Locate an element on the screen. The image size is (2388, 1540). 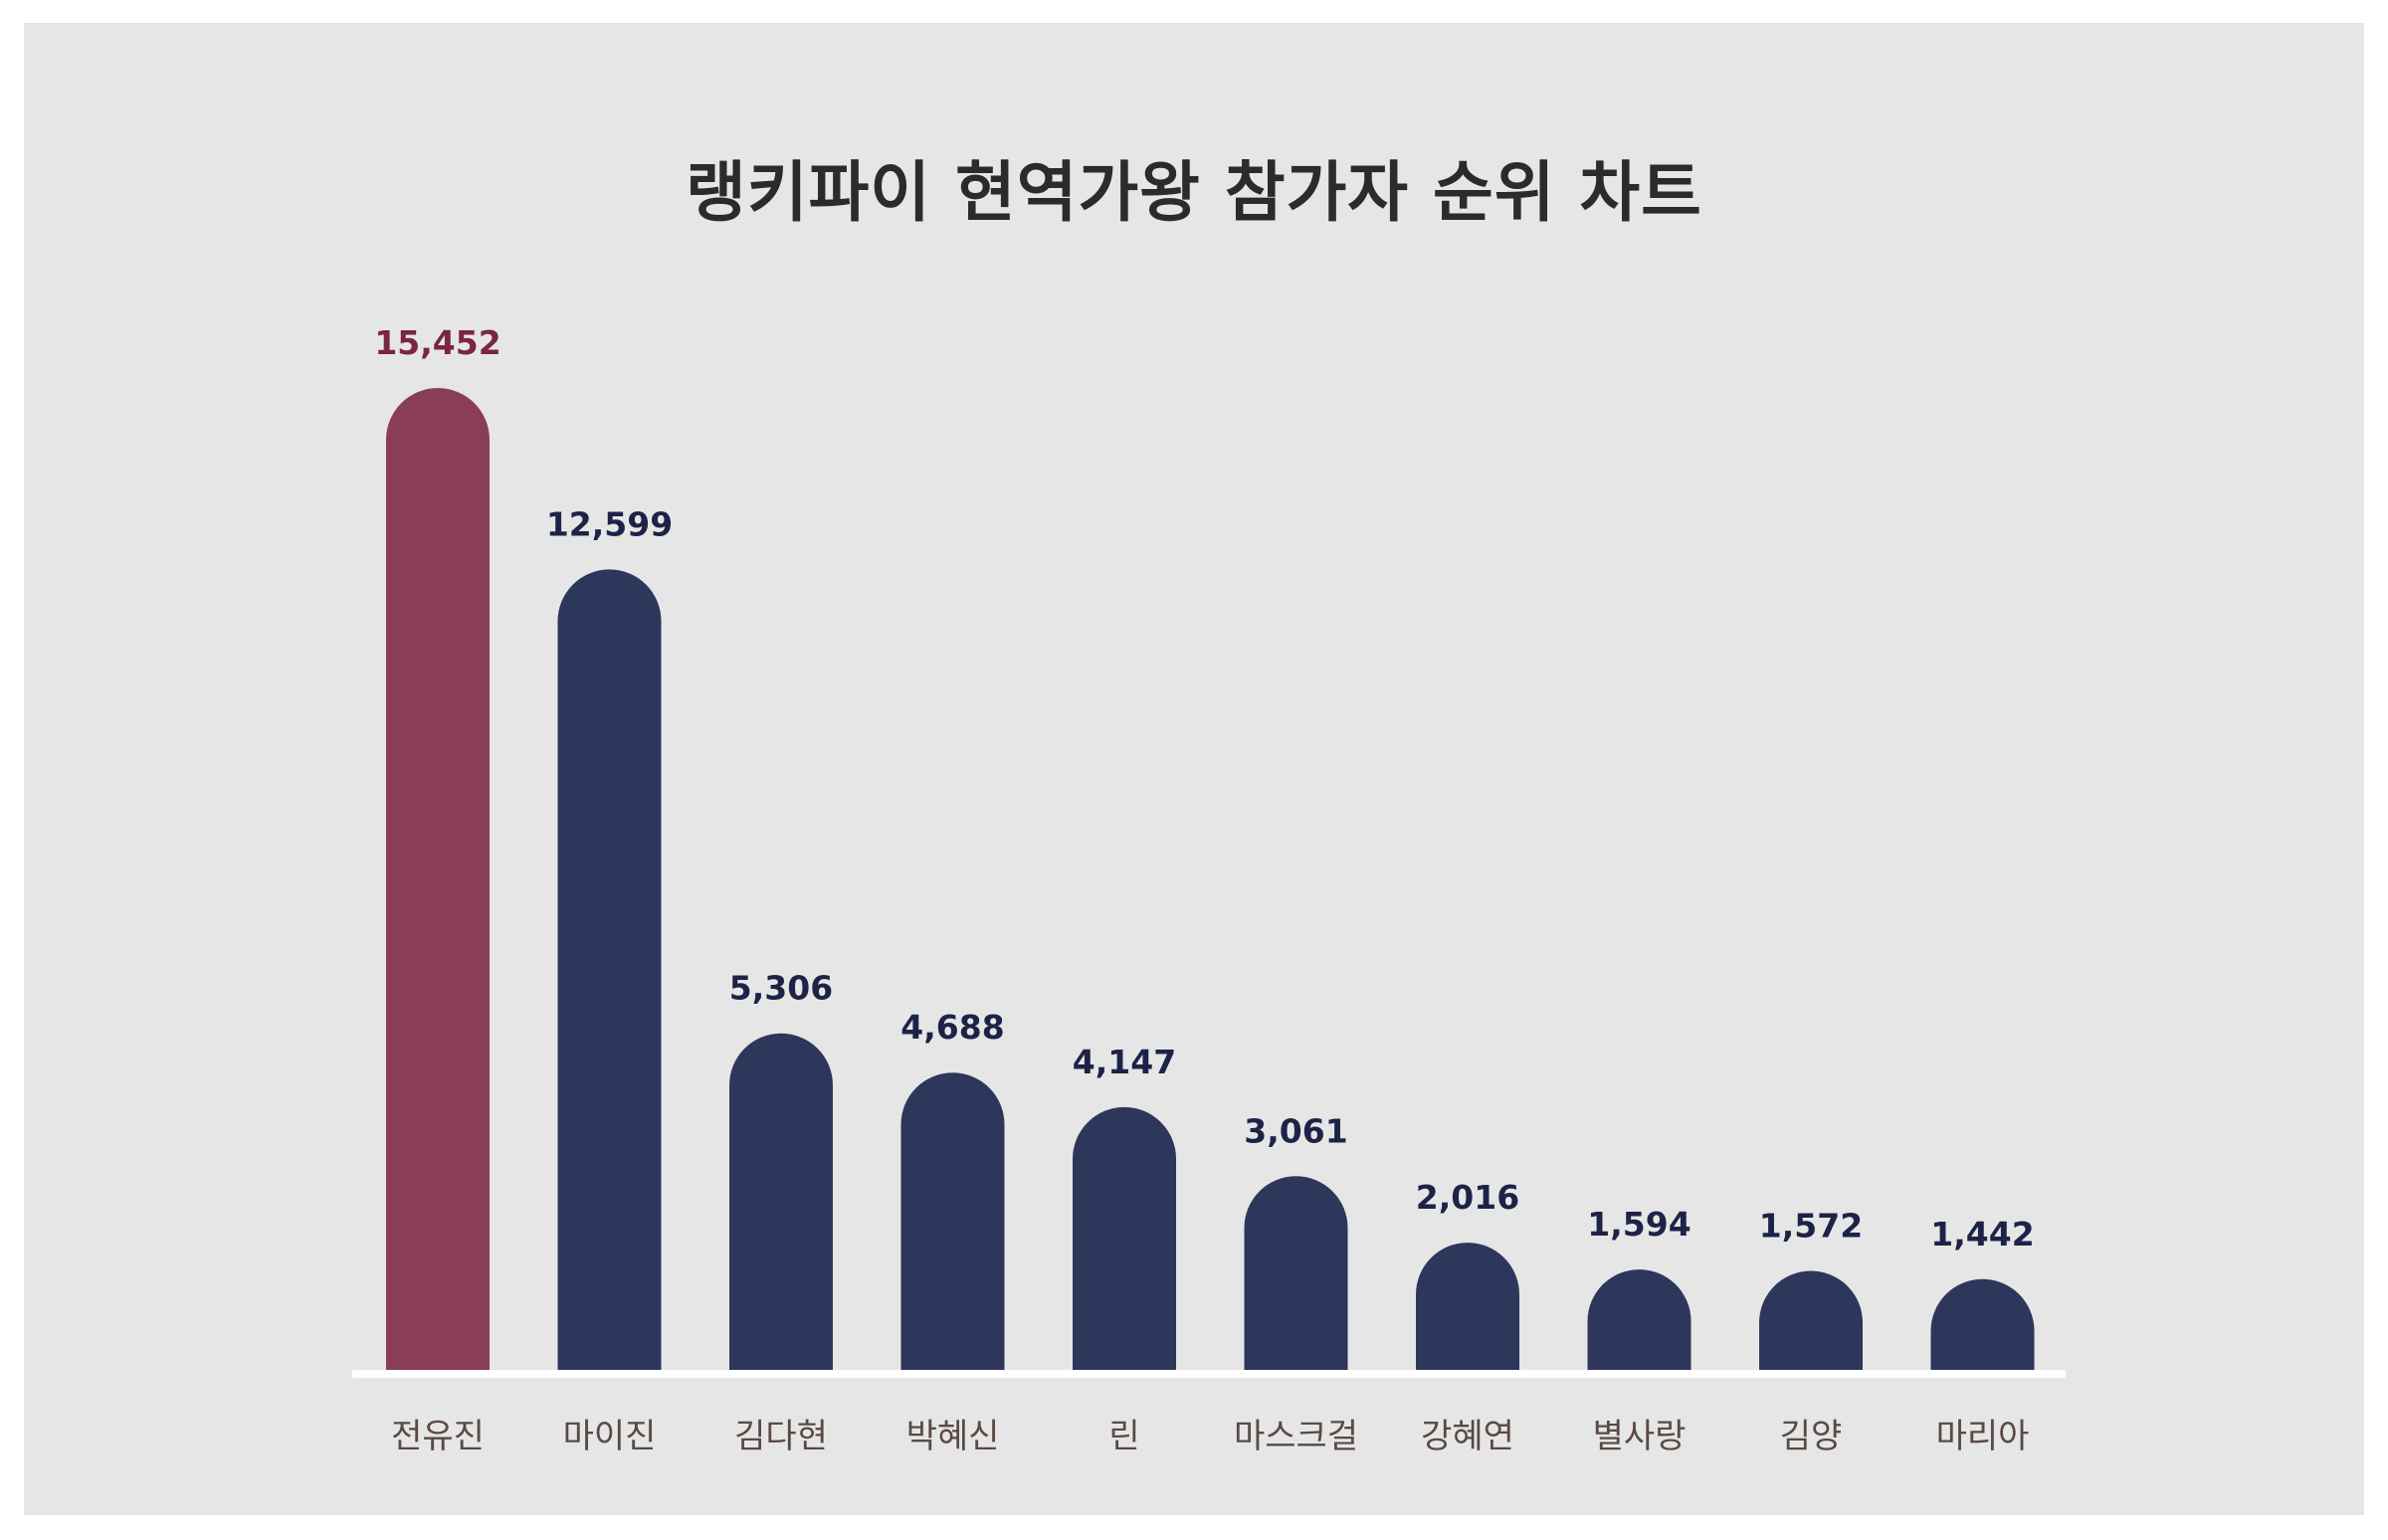
value-label: 3,061 is located at coordinates (1295, 1130).